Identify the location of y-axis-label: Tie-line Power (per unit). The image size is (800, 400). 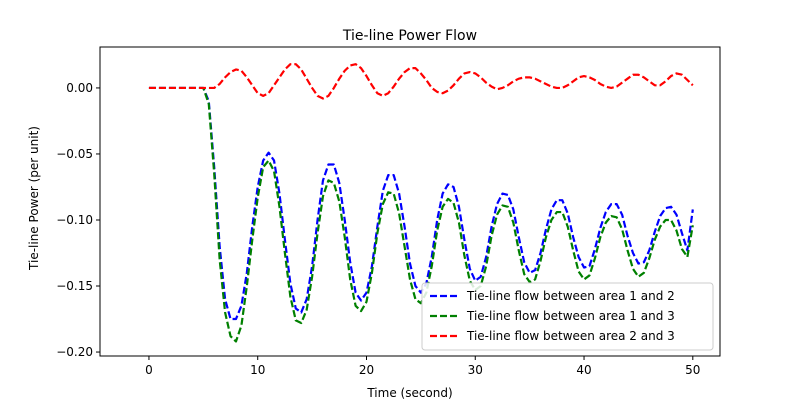
(34, 198).